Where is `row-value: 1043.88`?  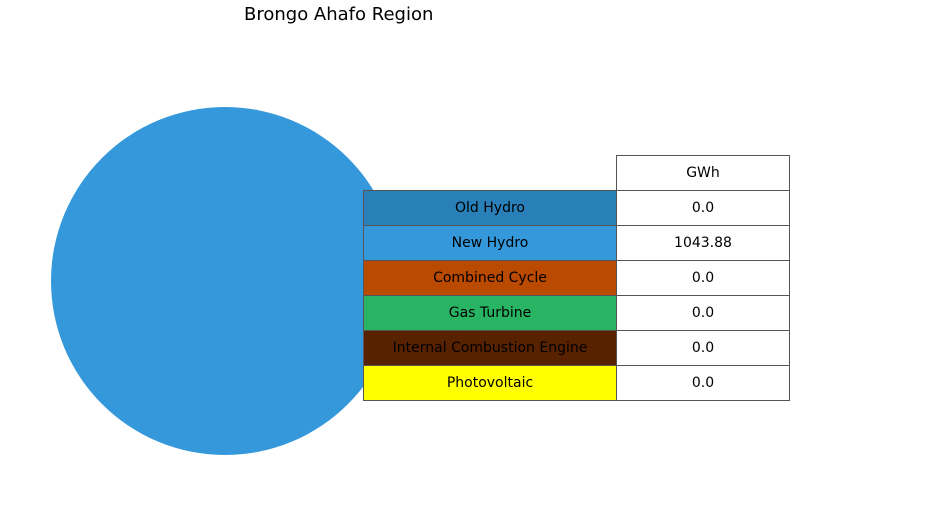 row-value: 1043.88 is located at coordinates (703, 243).